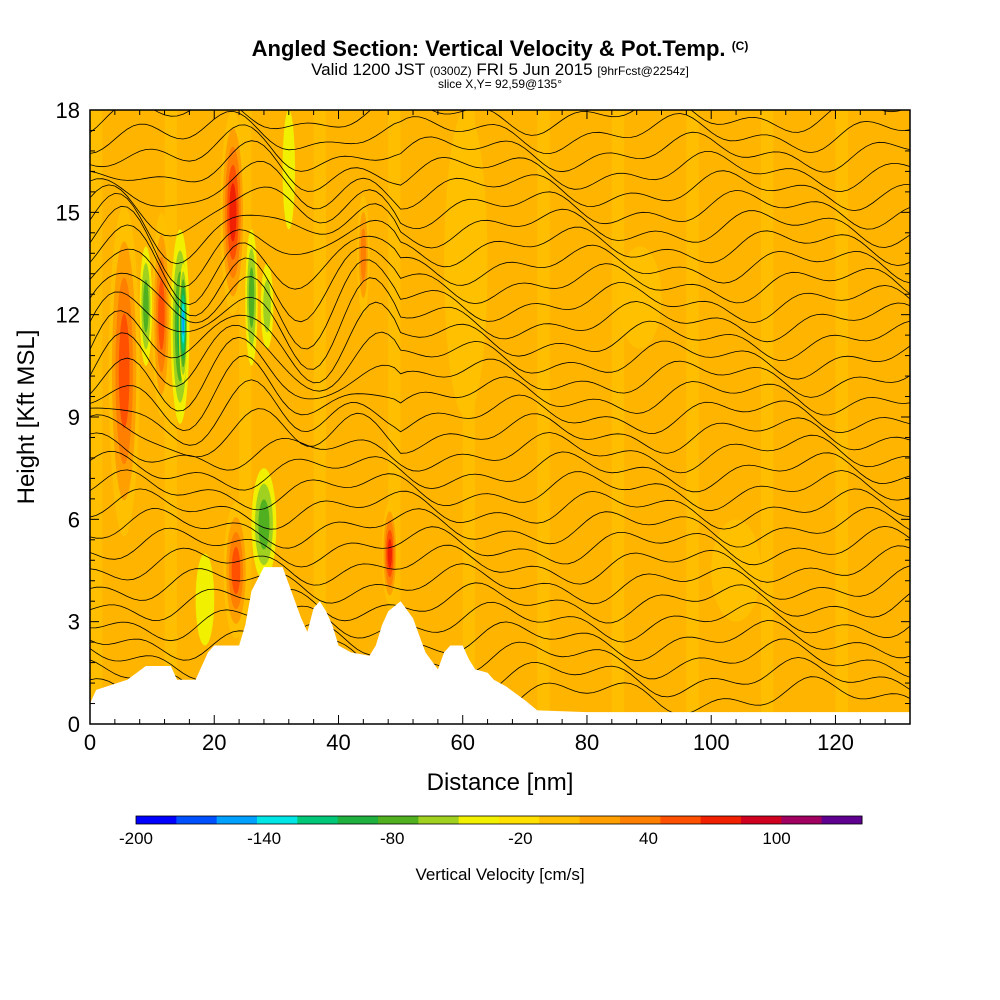 The width and height of the screenshot is (1000, 1000). What do you see at coordinates (500, 782) in the screenshot?
I see `x-axis-label: Distance [nm]` at bounding box center [500, 782].